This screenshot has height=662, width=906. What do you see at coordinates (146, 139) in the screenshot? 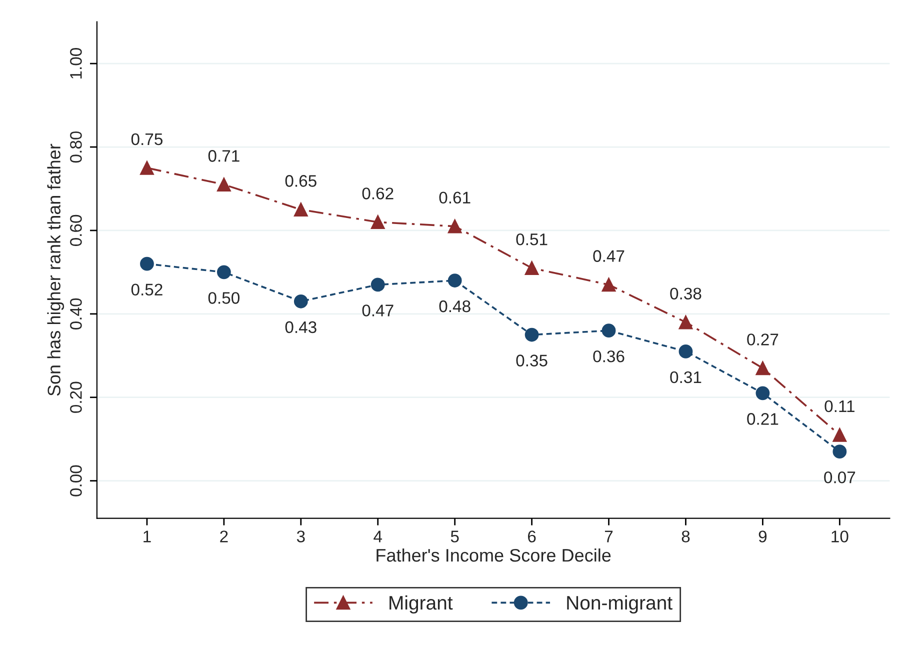
I see `data-label: 0.75` at bounding box center [146, 139].